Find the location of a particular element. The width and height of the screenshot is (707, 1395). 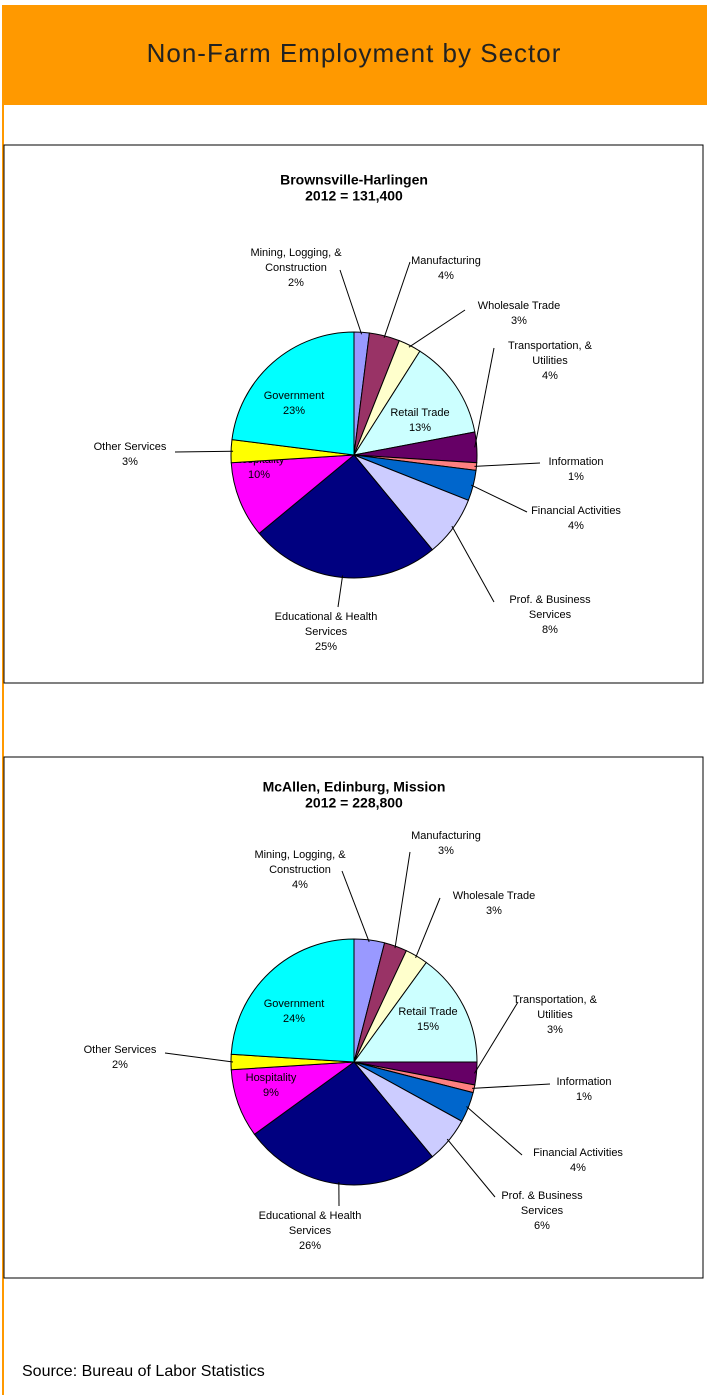

slice-value-label: 6% is located at coordinates (542, 1226).